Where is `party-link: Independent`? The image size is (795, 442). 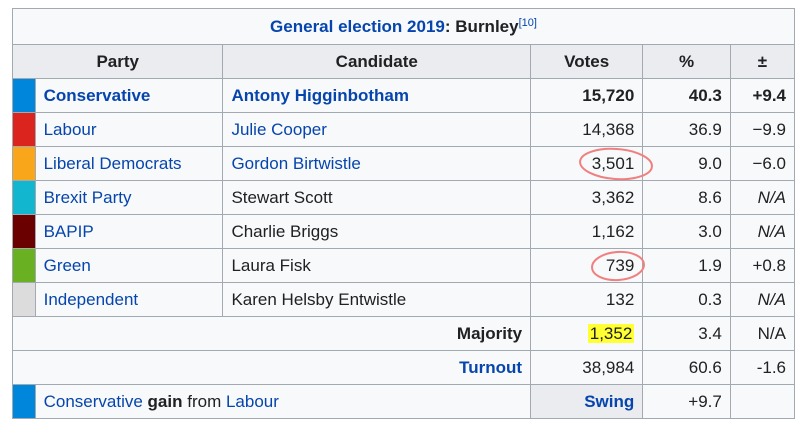
party-link: Independent is located at coordinates (91, 299).